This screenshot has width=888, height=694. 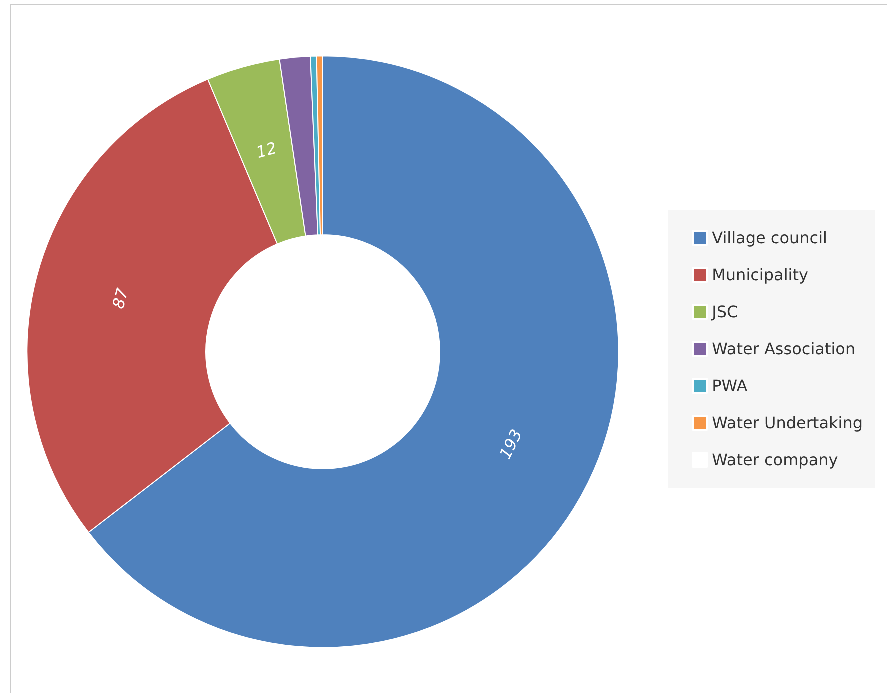 What do you see at coordinates (788, 423) in the screenshot?
I see `legend-label: Water Undertaking` at bounding box center [788, 423].